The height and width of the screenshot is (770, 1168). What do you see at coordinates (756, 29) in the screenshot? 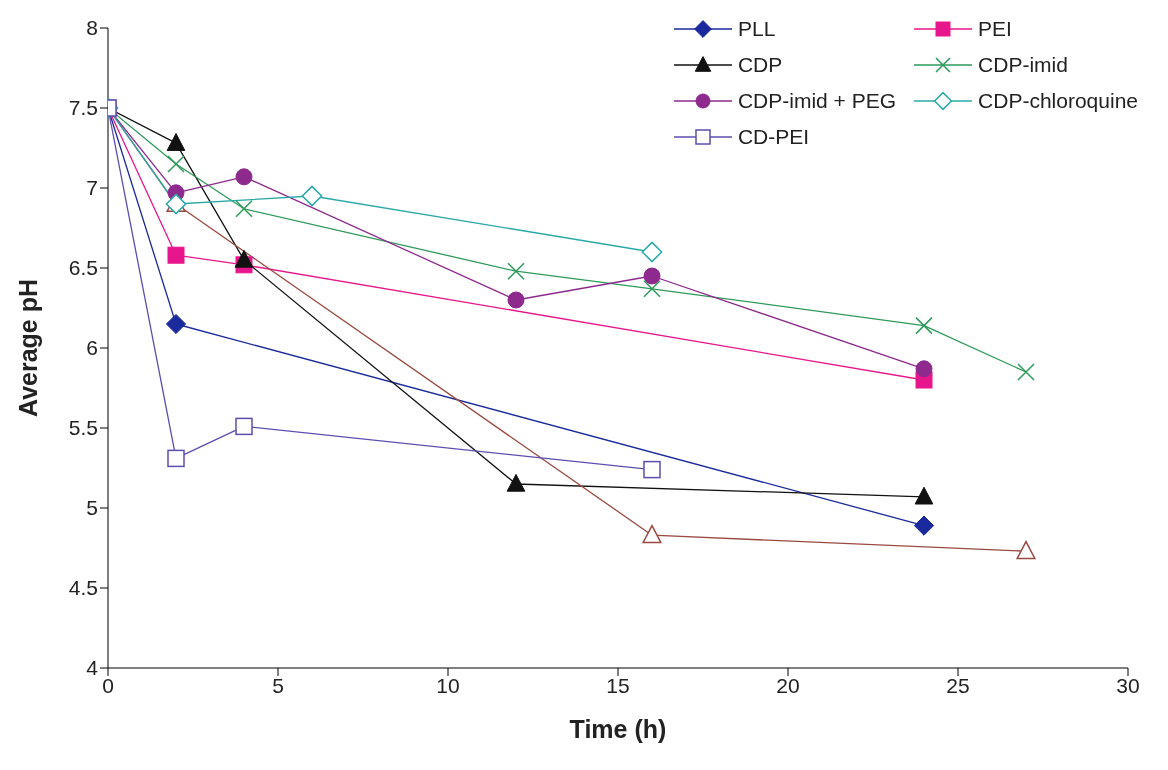
I see `legend-label: PLL` at bounding box center [756, 29].